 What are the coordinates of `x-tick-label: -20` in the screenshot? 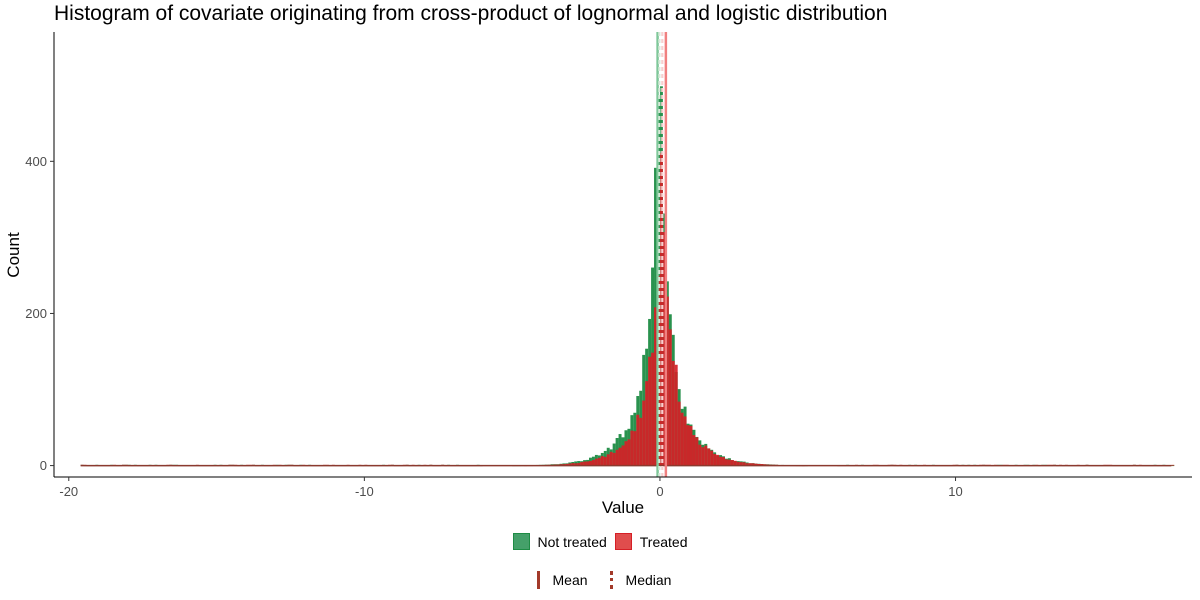 It's located at (68, 491).